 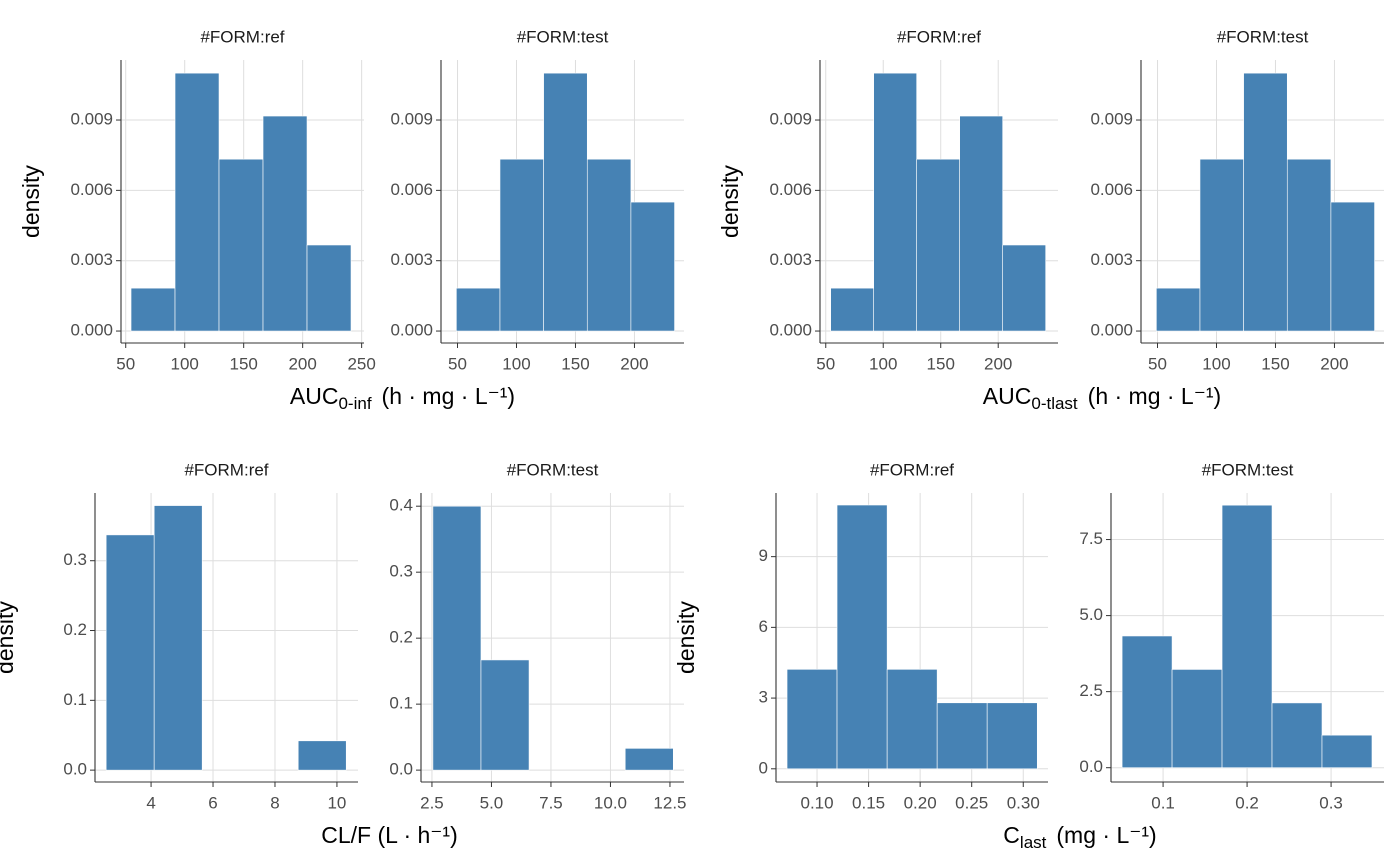 What do you see at coordinates (1011, 835) in the screenshot?
I see `x-axis-label-text: C` at bounding box center [1011, 835].